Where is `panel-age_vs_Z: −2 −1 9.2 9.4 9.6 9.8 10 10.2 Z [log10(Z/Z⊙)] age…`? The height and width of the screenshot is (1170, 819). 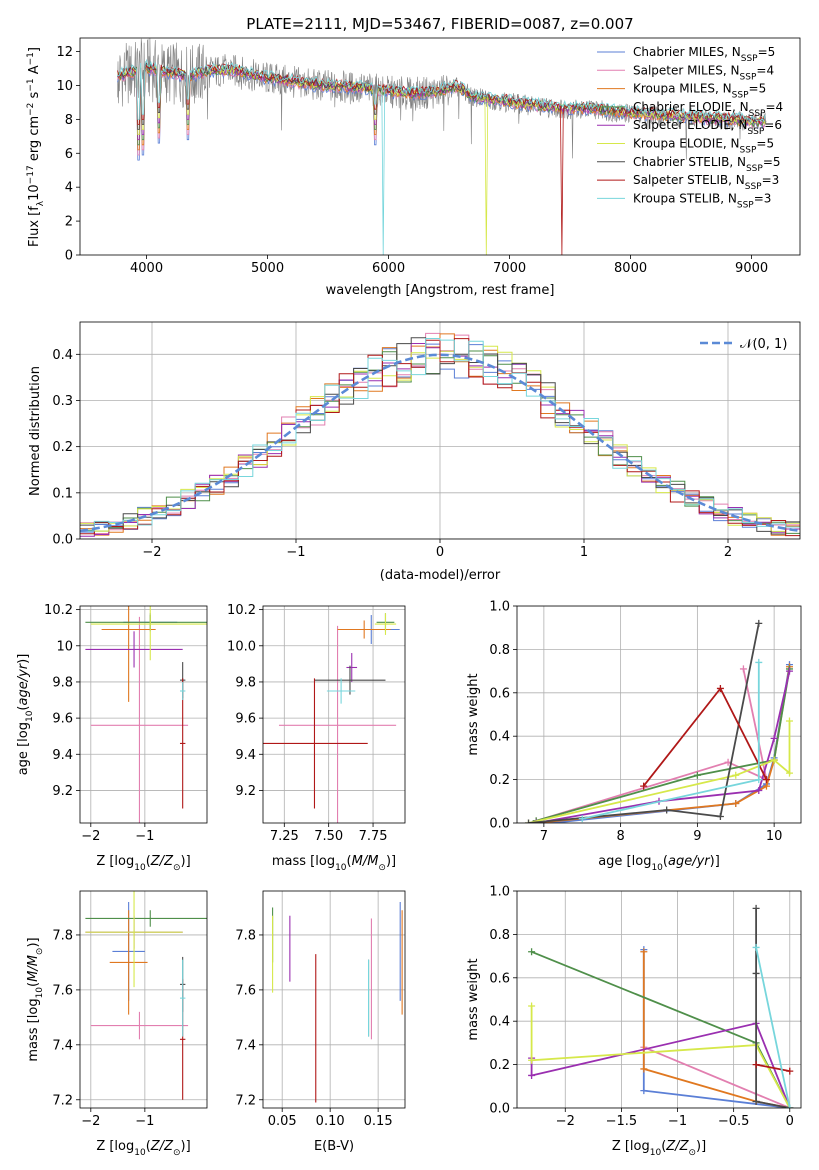 panel-age_vs_Z: −2 −1 9.2 9.4 9.6 9.8 10 10.2 Z [log10(Z/Z⊙)] age… is located at coordinates (112, 738).